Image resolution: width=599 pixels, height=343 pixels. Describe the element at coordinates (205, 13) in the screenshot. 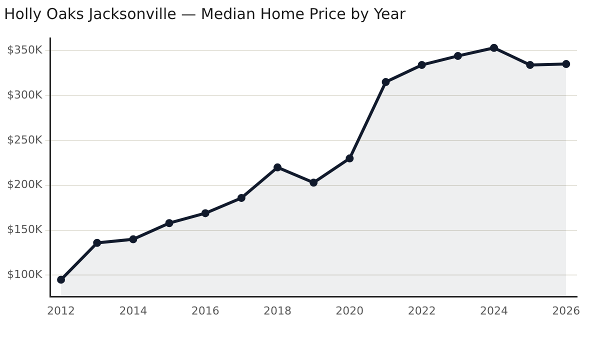

I see `chart-title: Holly Oaks Jacksonville — Median Home Price by Year` at that location.